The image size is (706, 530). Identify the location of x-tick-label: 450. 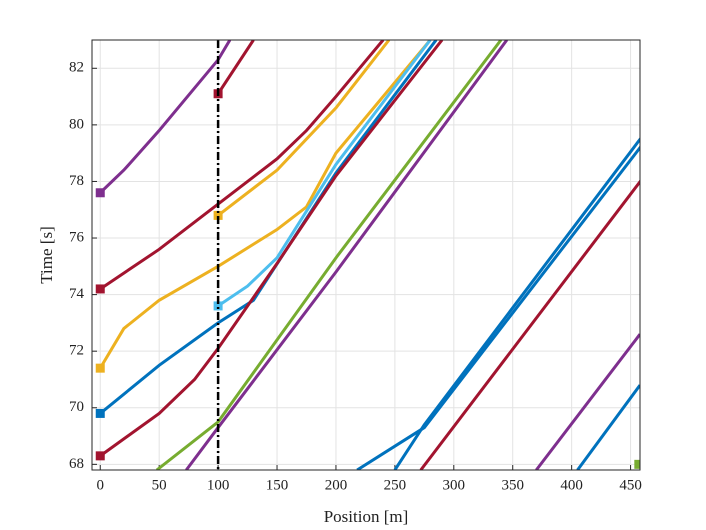
(630, 485).